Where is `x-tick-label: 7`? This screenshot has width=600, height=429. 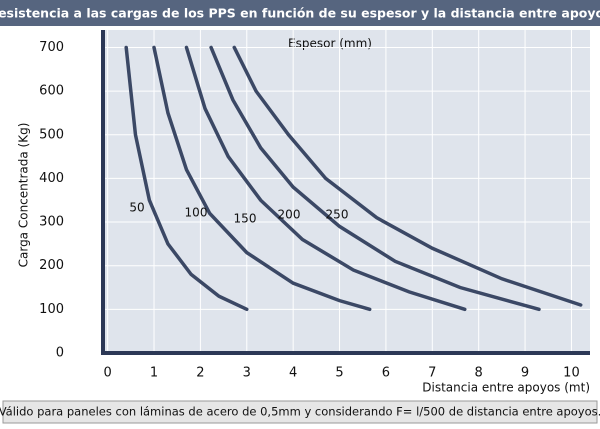
x-tick-label: 7 is located at coordinates (432, 373).